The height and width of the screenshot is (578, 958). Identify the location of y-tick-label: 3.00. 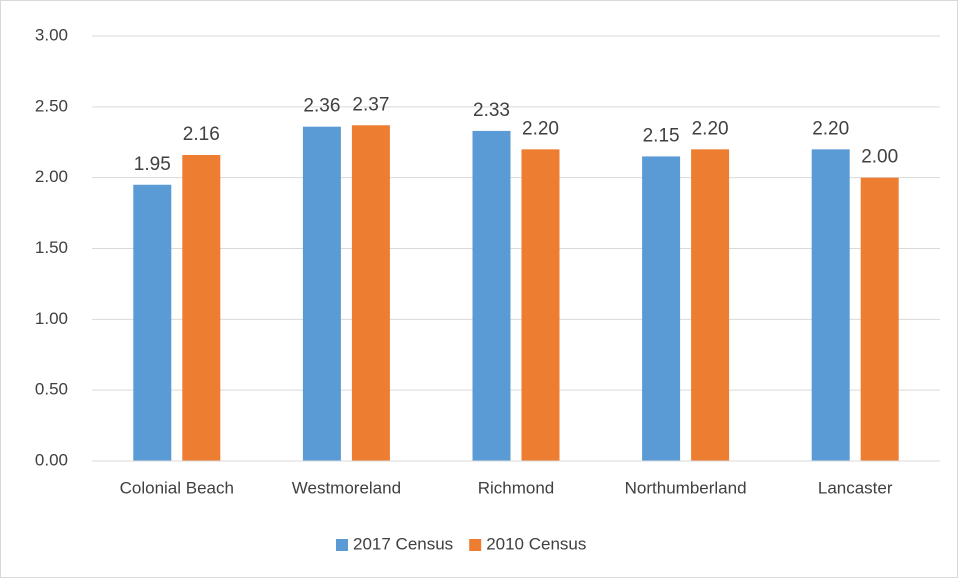
(51, 34).